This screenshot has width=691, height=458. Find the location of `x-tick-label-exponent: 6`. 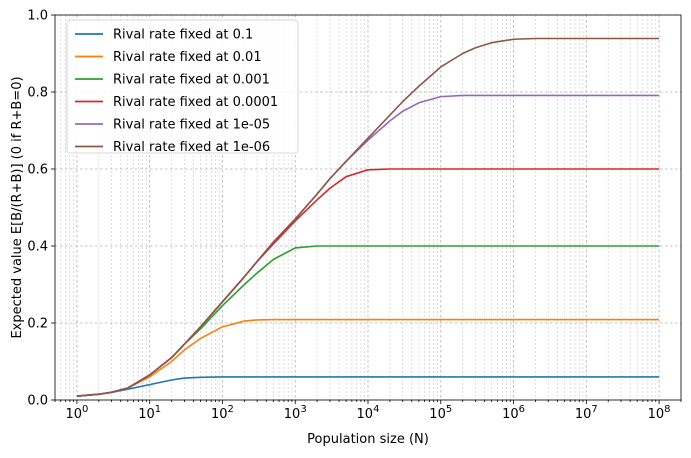

x-tick-label-exponent: 6 is located at coordinates (522, 409).